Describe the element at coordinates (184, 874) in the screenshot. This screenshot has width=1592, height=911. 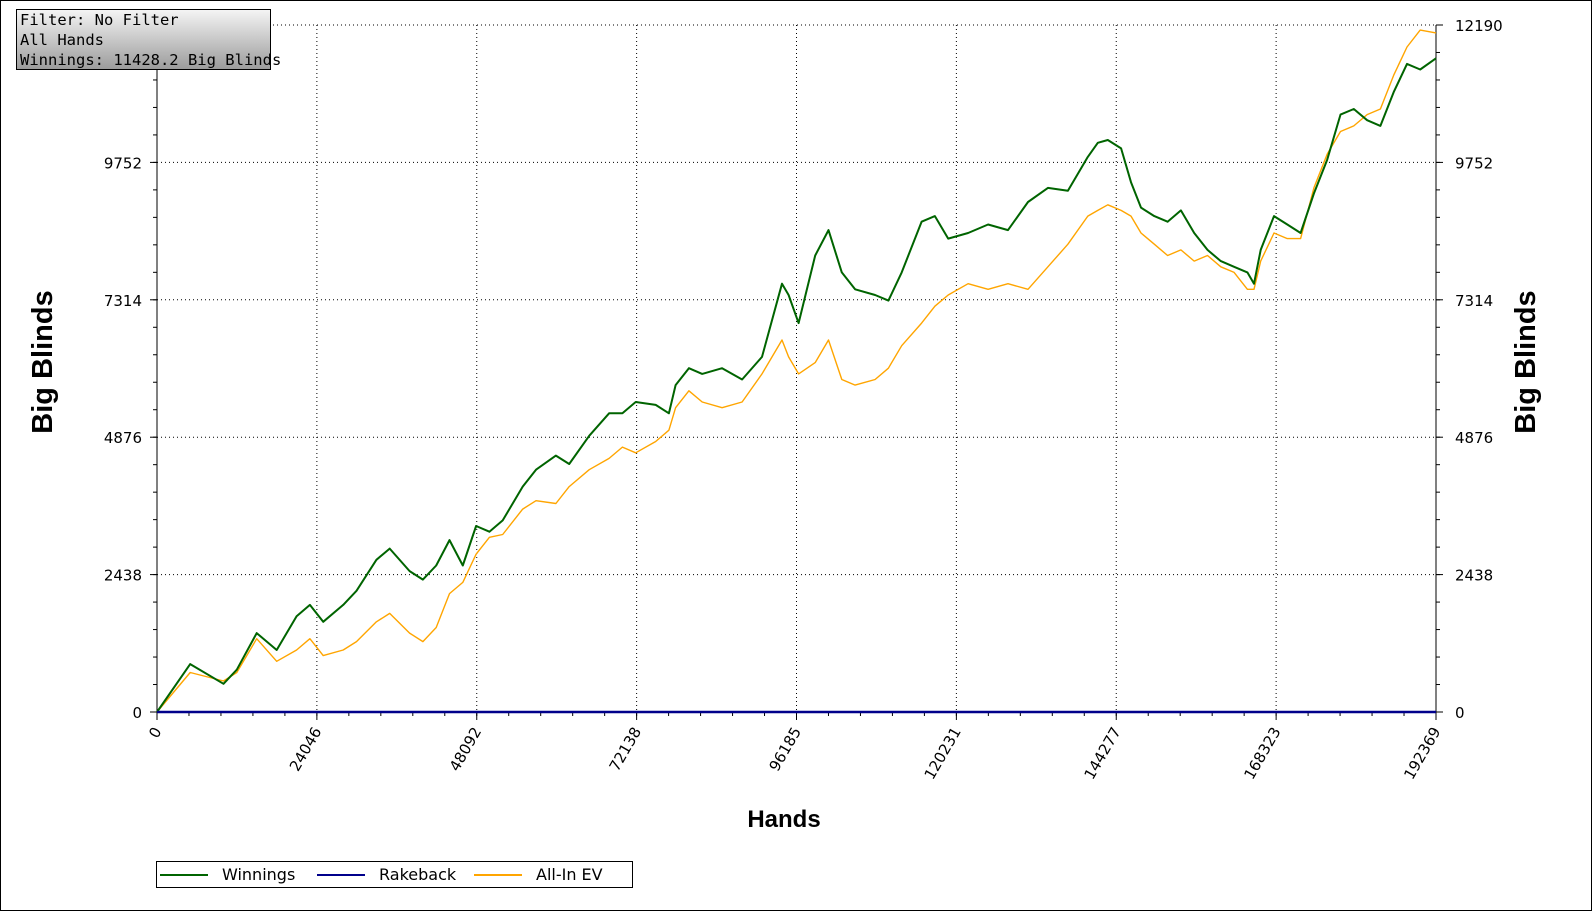
I see `legend-swatch-winnings` at that location.